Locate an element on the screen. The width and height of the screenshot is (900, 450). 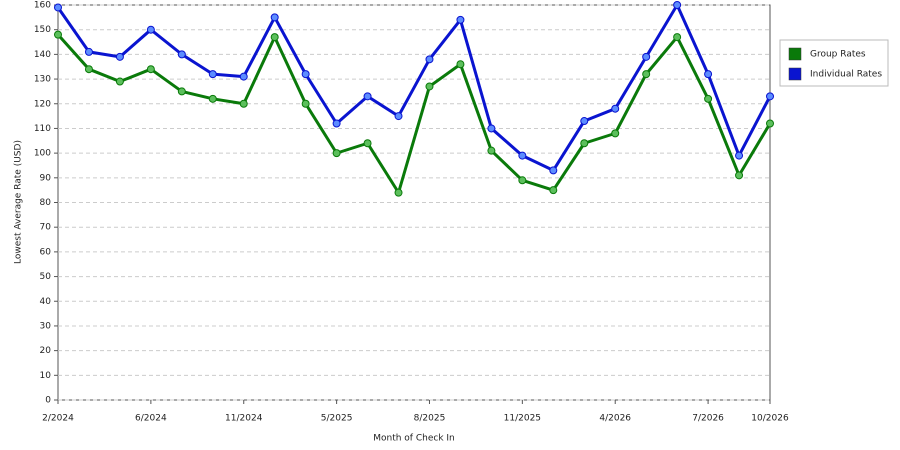
y-tick-label: 80 is located at coordinates (46, 203).